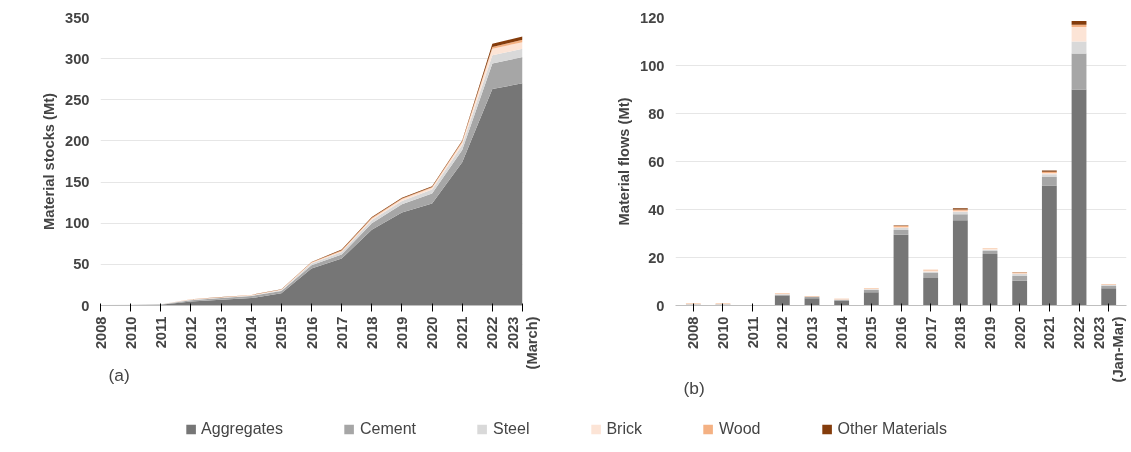  What do you see at coordinates (694, 387) in the screenshot?
I see `text: (b)` at bounding box center [694, 387].